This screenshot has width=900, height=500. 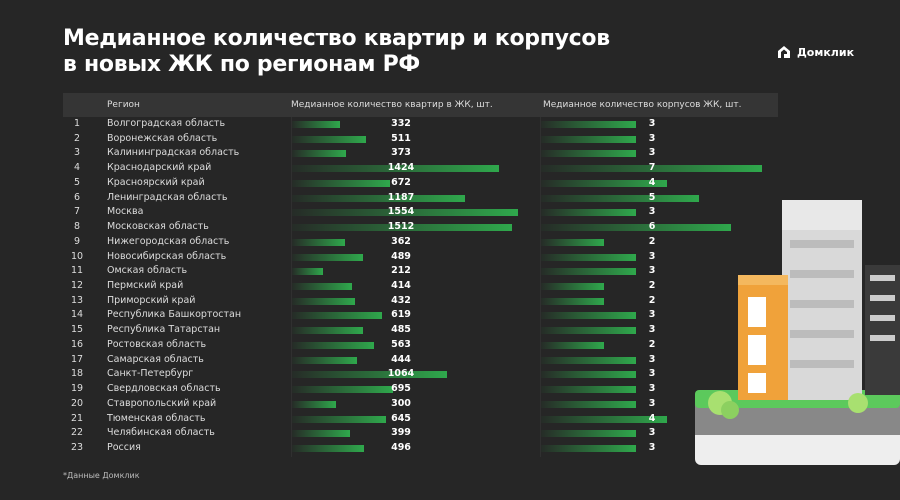 I want to click on row-number: 2, so click(x=77, y=138).